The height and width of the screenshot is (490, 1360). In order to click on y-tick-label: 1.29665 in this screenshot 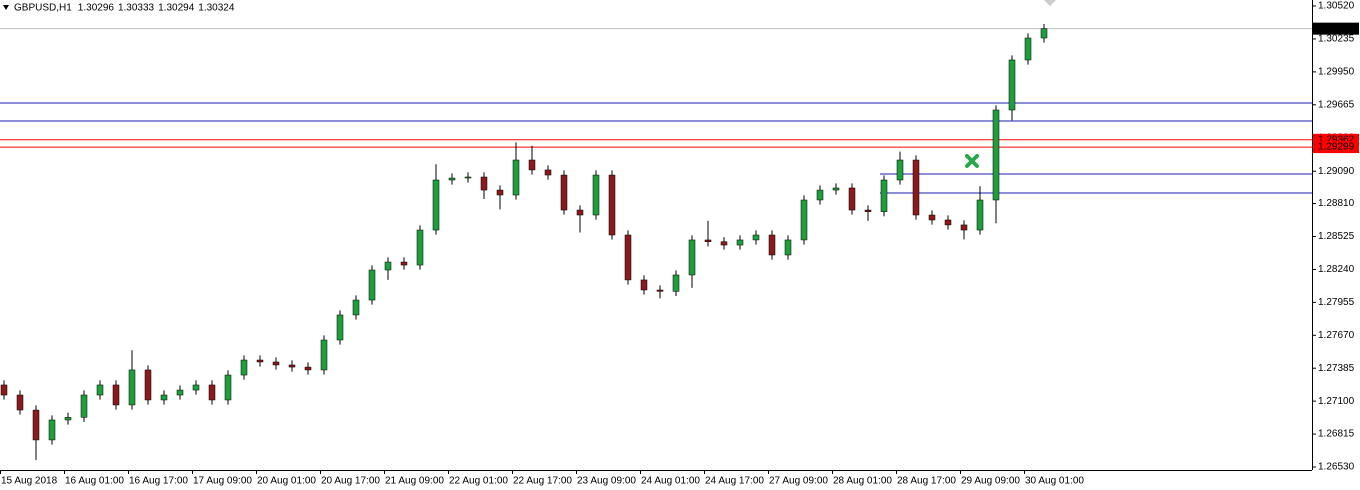, I will do `click(1336, 104)`.